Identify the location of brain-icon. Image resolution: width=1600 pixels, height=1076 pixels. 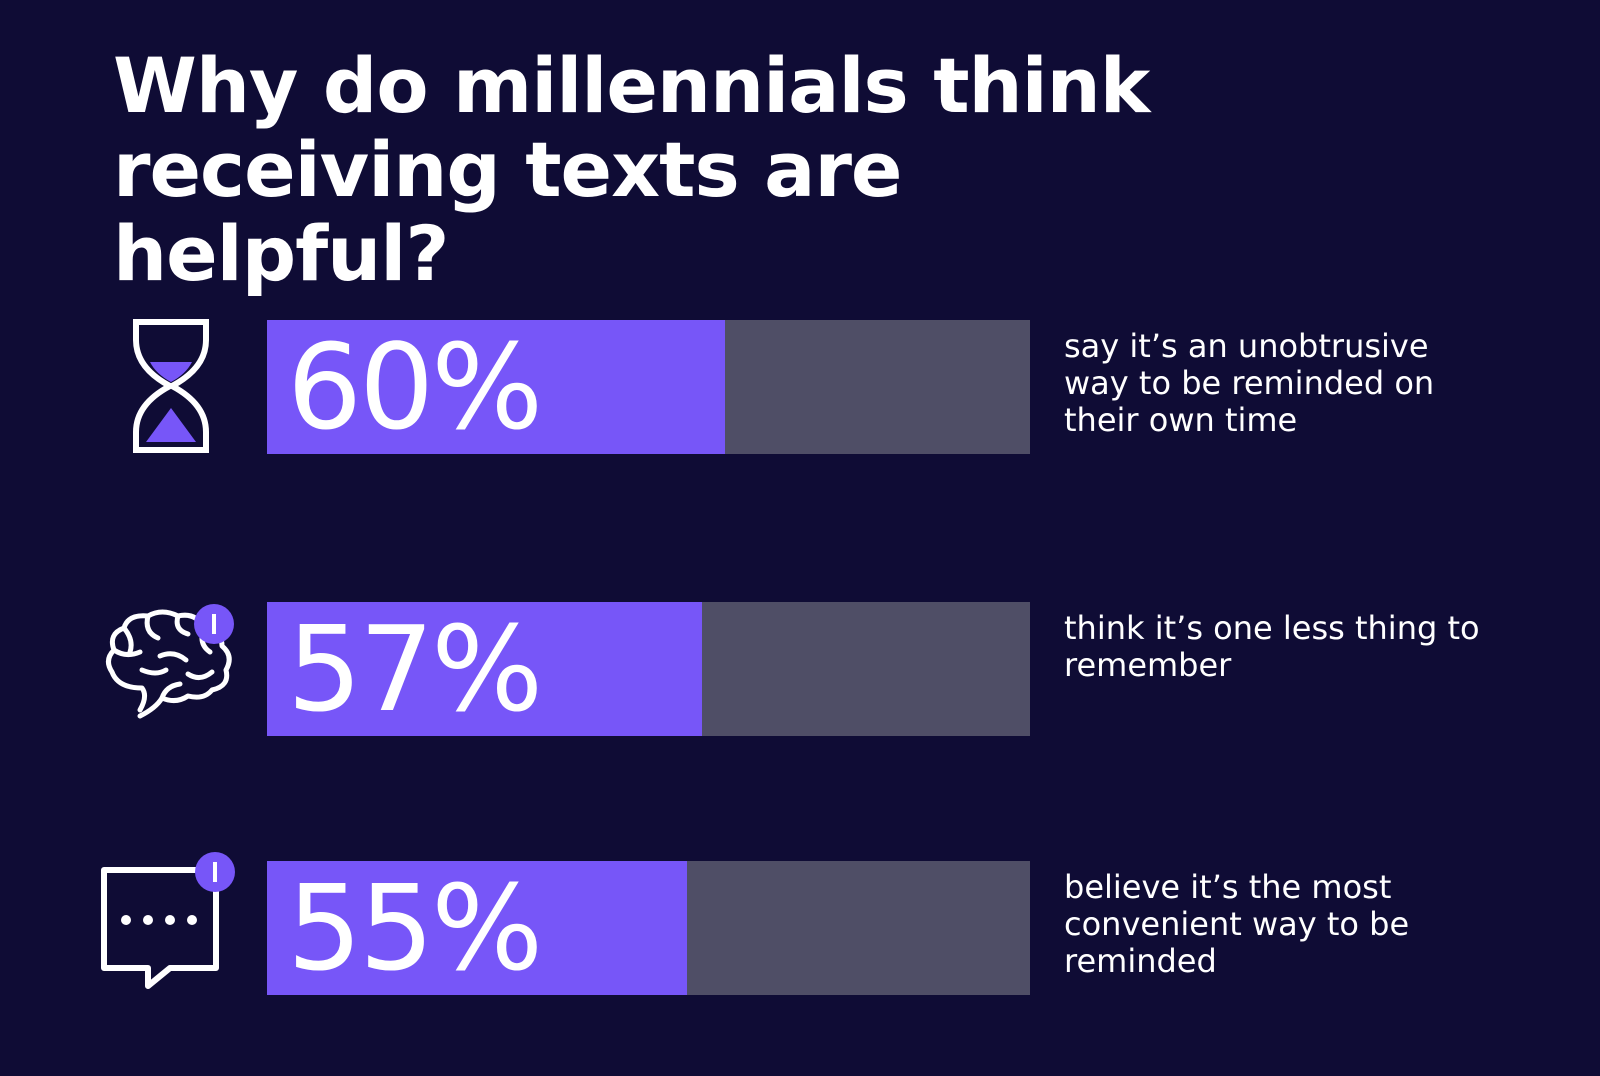
(170, 661).